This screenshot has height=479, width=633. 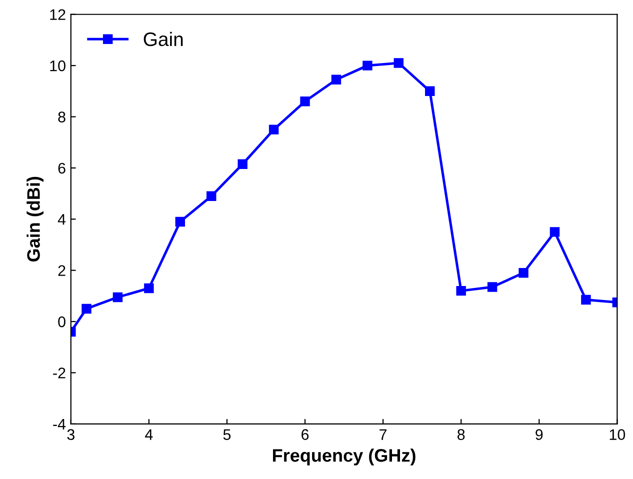 I want to click on x-tick-label: 10, so click(x=618, y=434).